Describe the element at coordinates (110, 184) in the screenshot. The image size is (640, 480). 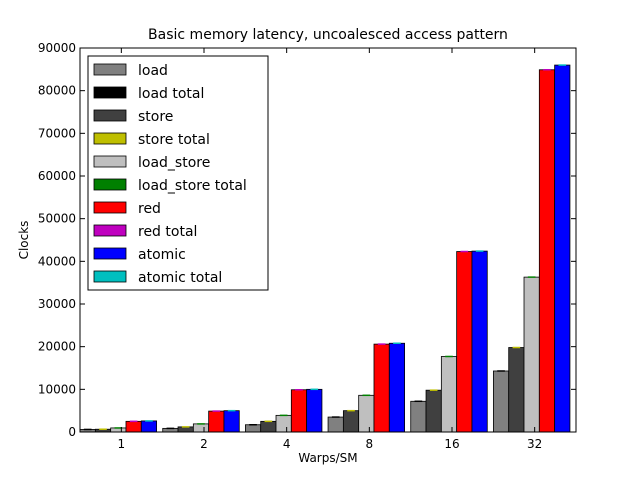
I see `legend-swatch-load-store-total` at that location.